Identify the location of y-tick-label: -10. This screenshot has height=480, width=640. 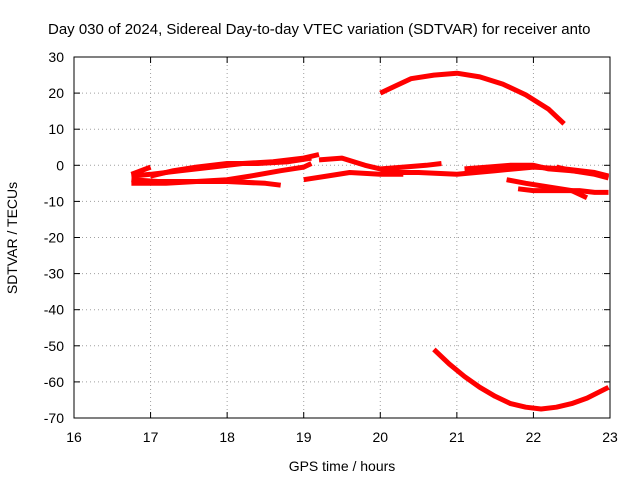
(54, 201).